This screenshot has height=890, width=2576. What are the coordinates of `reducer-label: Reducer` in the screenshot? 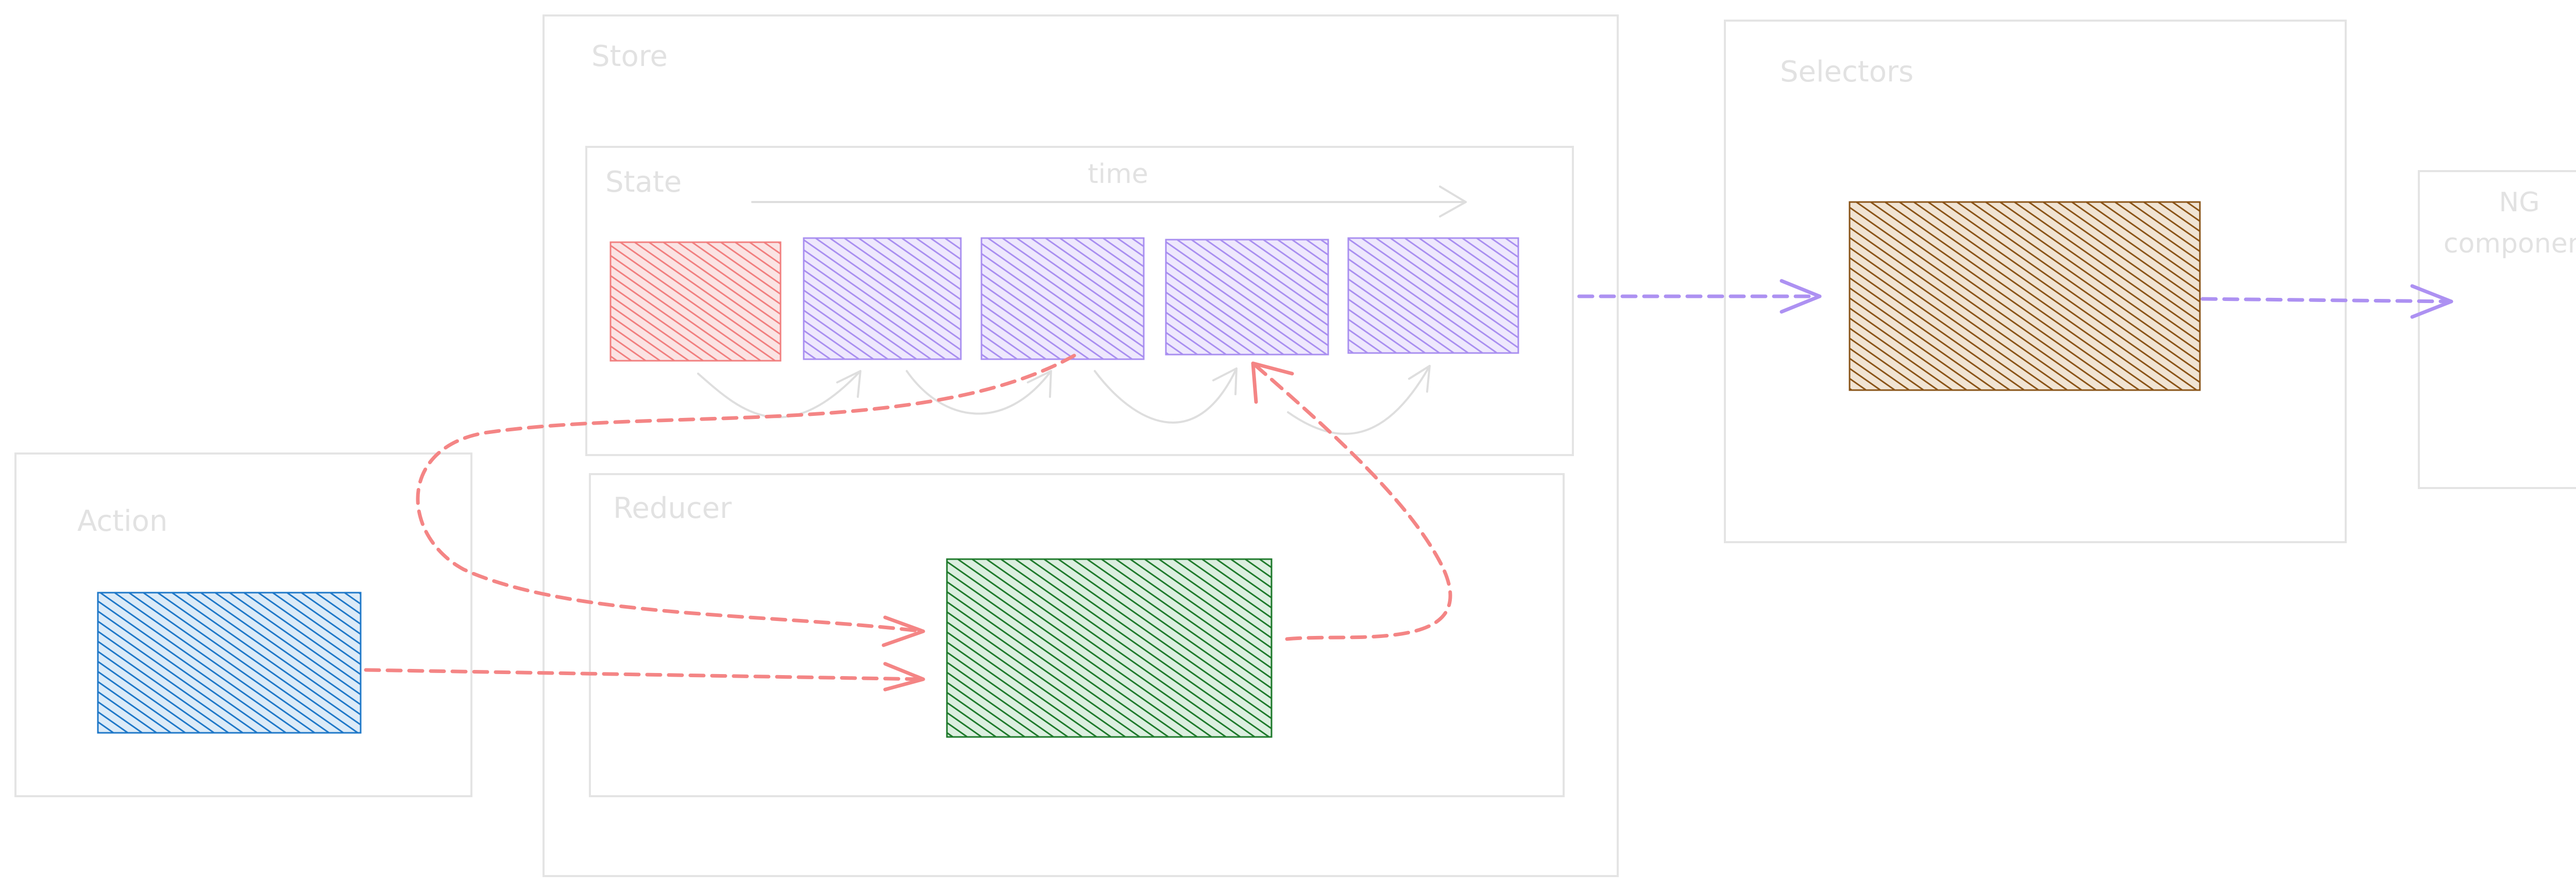 It's located at (672, 508).